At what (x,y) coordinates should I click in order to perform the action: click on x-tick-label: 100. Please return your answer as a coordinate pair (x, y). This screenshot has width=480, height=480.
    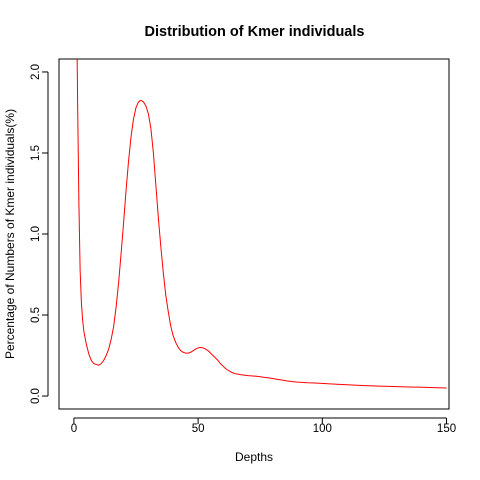
    Looking at the image, I should click on (322, 429).